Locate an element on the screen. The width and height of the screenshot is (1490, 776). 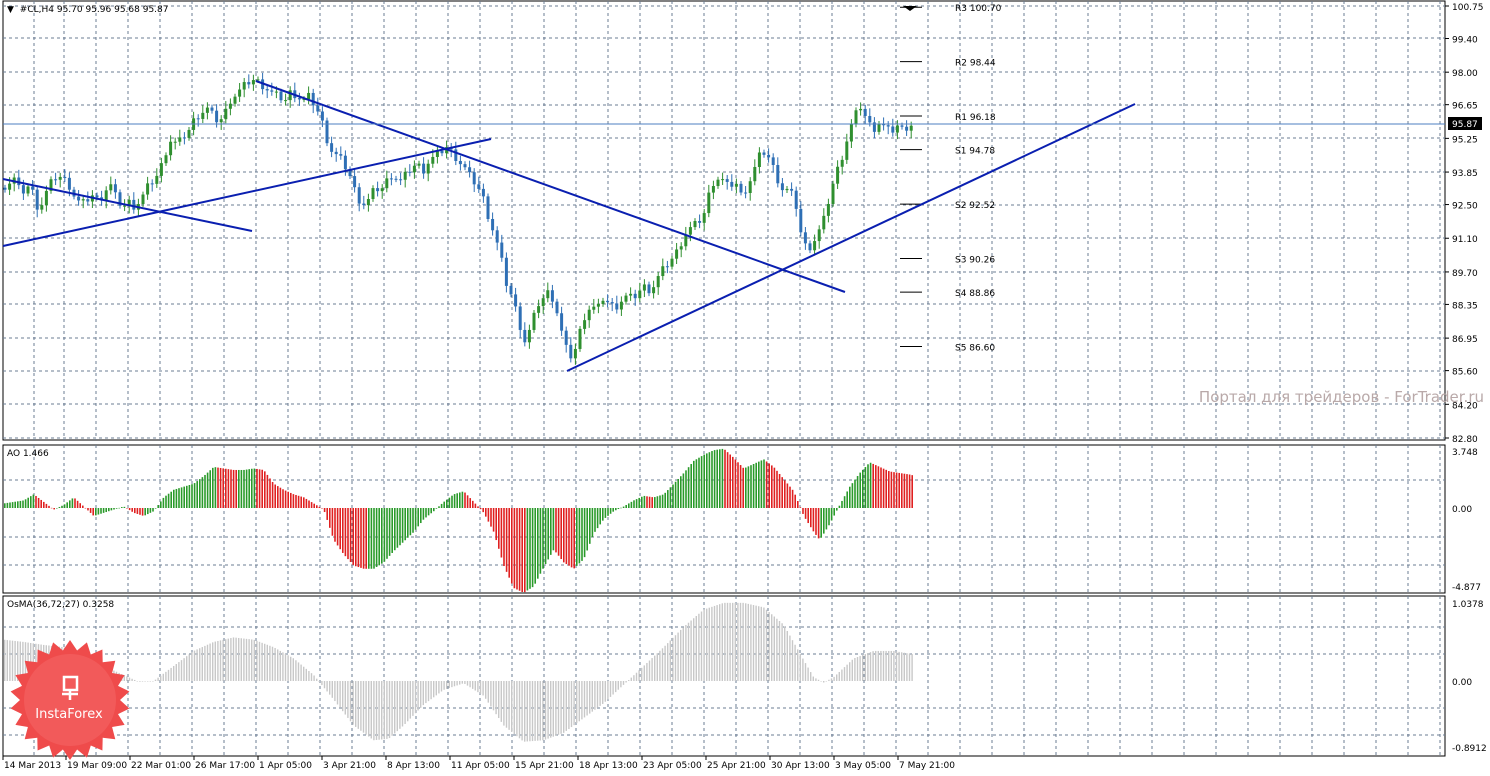
trendline-falling-main is located at coordinates (550, 186).